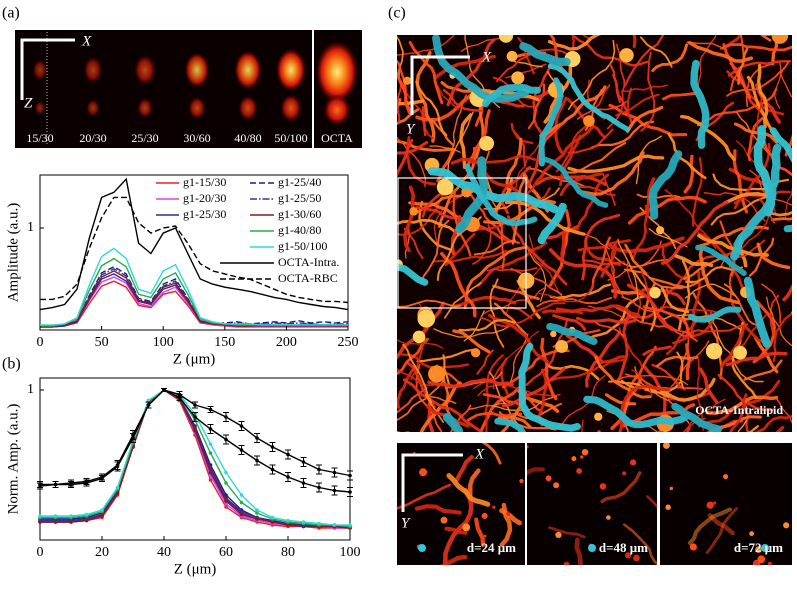  I want to click on strip-label: 20/30, so click(92, 138).